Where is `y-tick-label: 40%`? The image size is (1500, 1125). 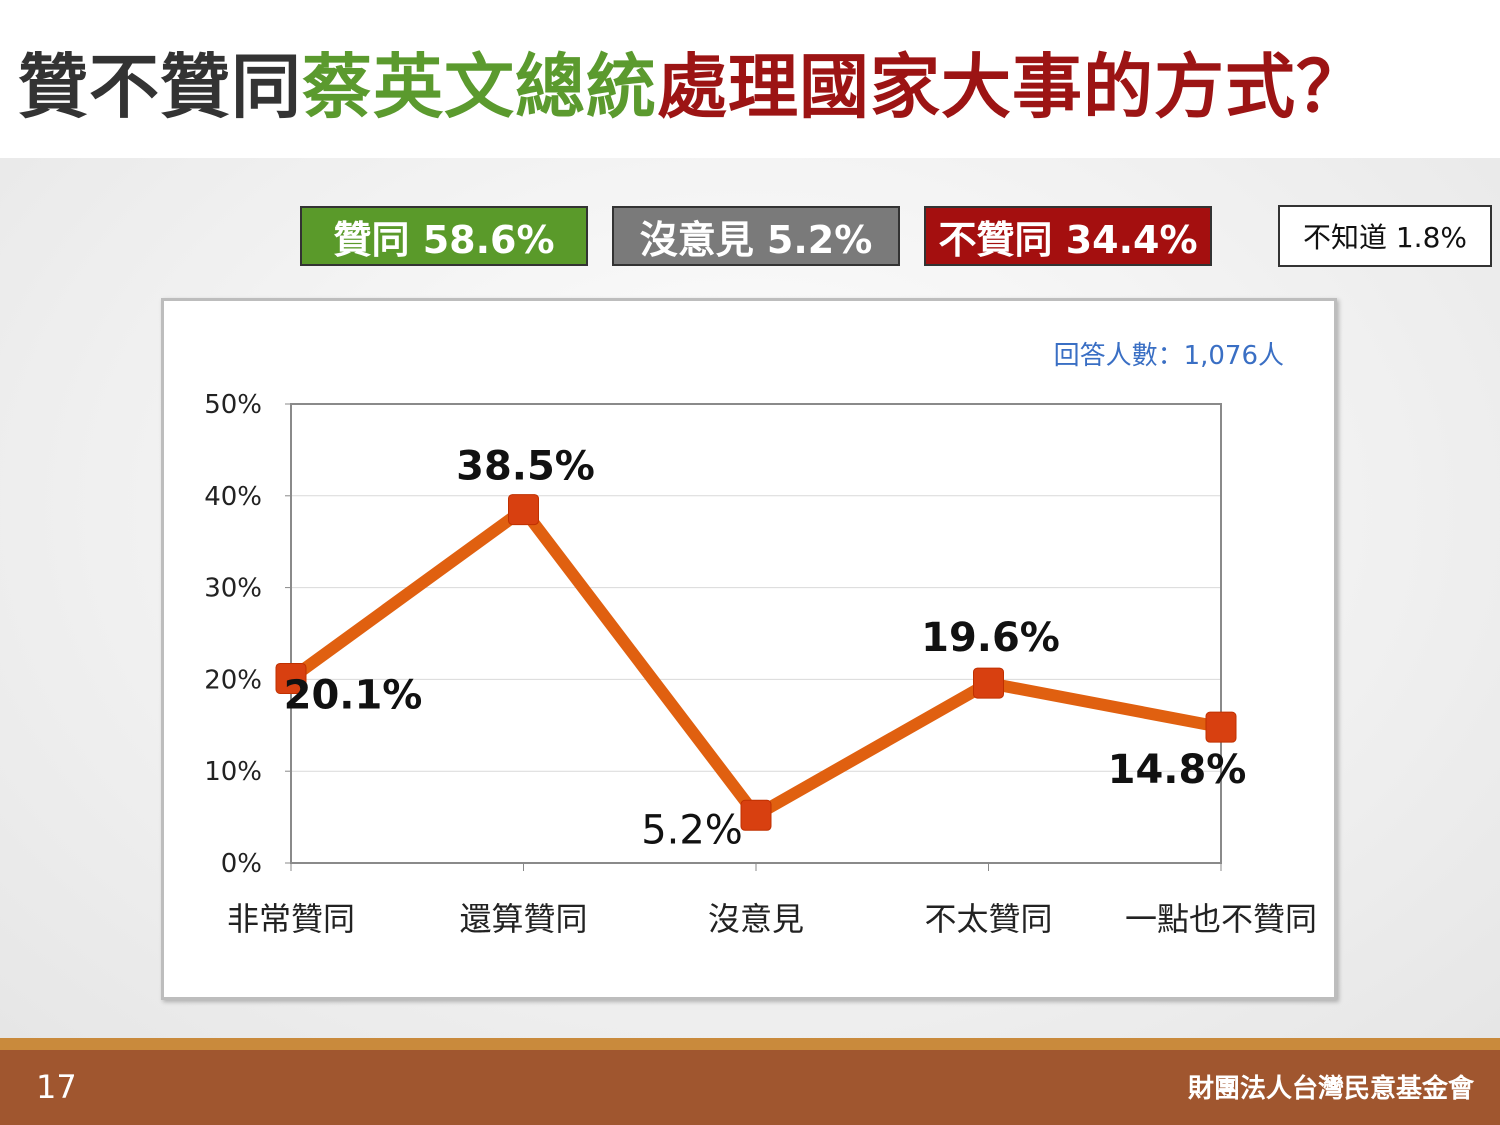 y-tick-label: 40% is located at coordinates (233, 497).